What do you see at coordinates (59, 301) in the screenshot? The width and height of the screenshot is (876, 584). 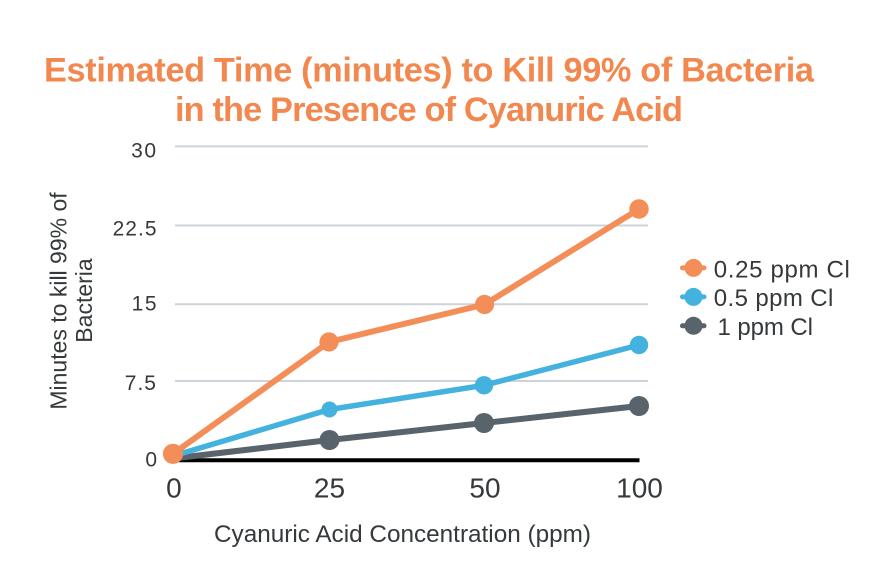 I see `svg-text: Minutes to kill 99% of` at bounding box center [59, 301].